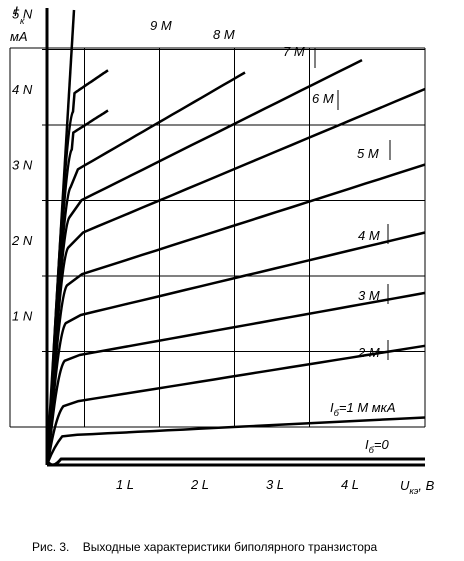  Describe the element at coordinates (369, 295) in the screenshot. I see `curve-label: 3 M` at that location.